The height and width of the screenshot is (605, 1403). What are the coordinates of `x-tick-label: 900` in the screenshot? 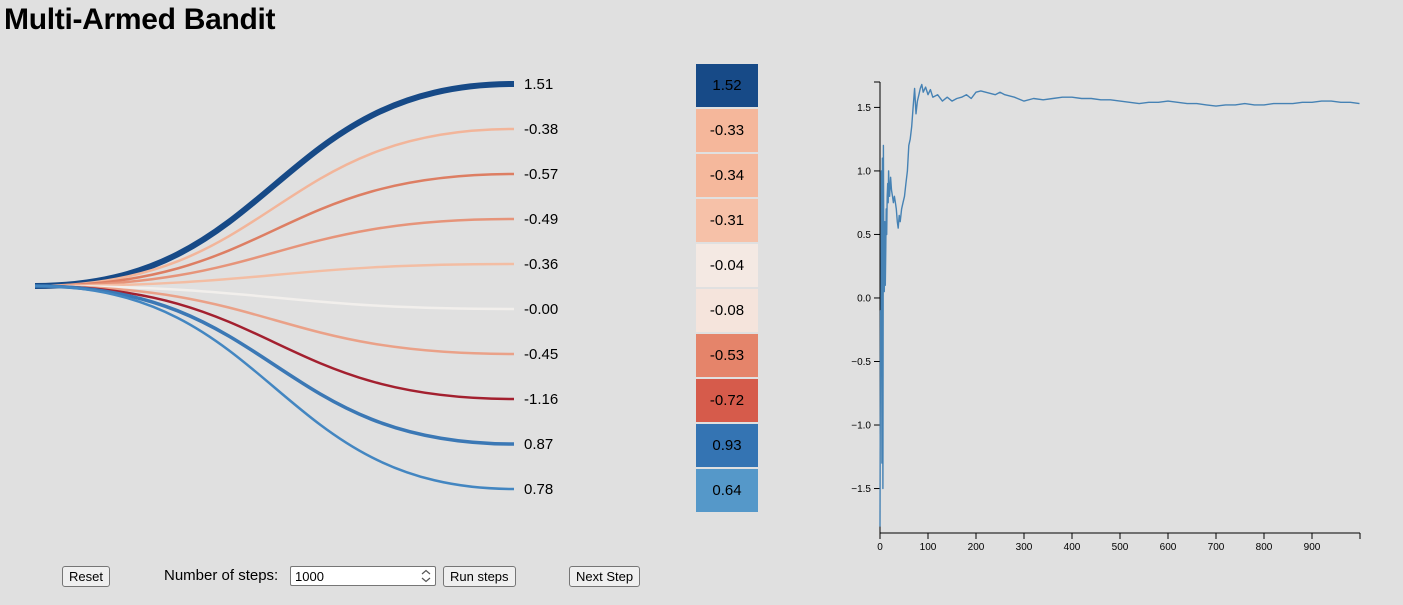 It's located at (1312, 547).